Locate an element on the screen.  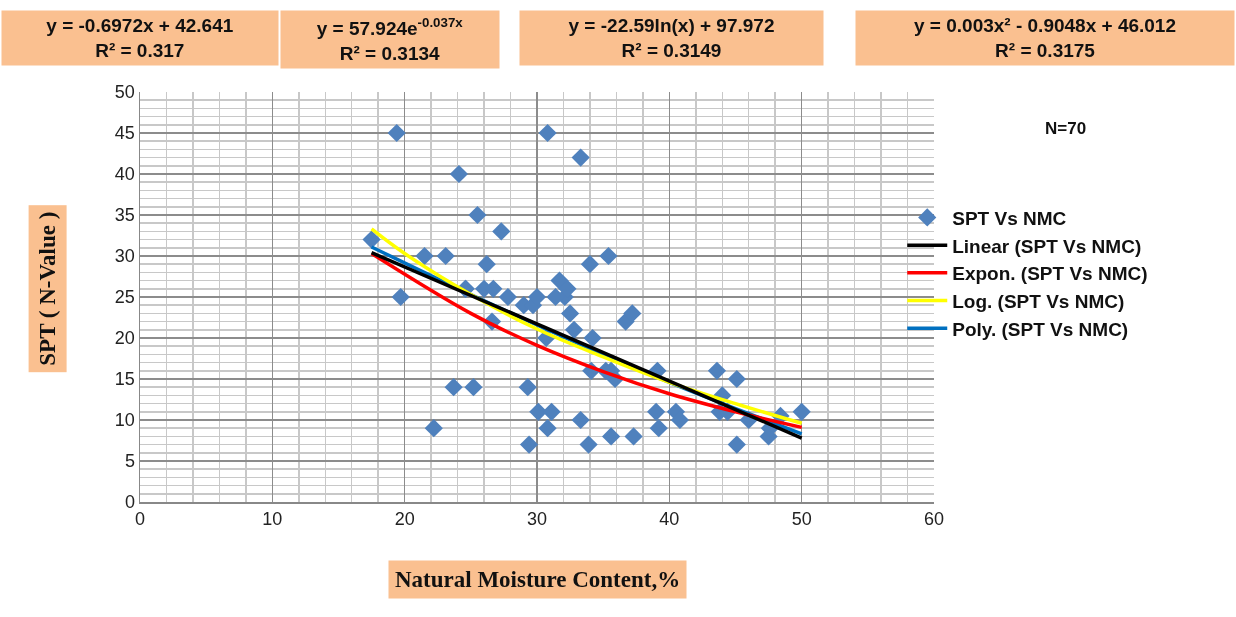
legend-label: SPT Vs NMC is located at coordinates (1009, 218).